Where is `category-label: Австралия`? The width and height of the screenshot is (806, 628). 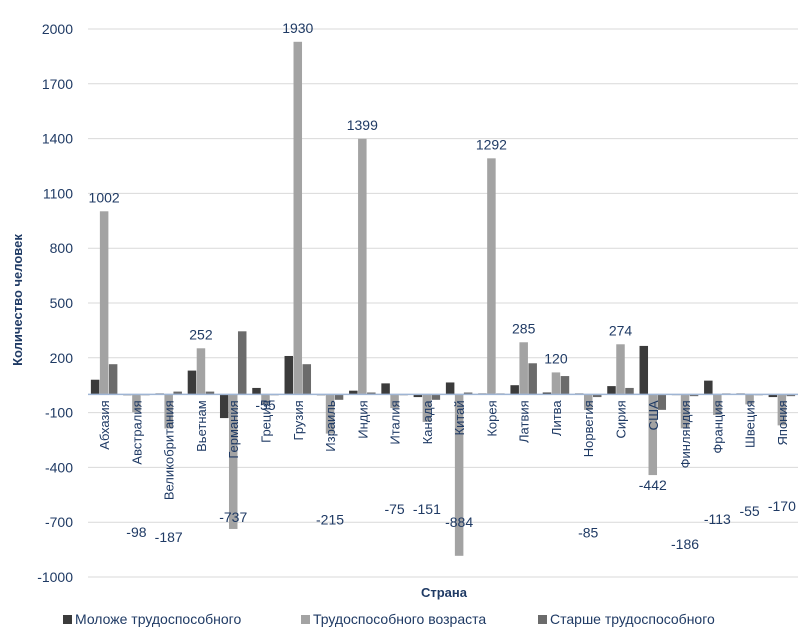
category-label: Австралия is located at coordinates (136, 432).